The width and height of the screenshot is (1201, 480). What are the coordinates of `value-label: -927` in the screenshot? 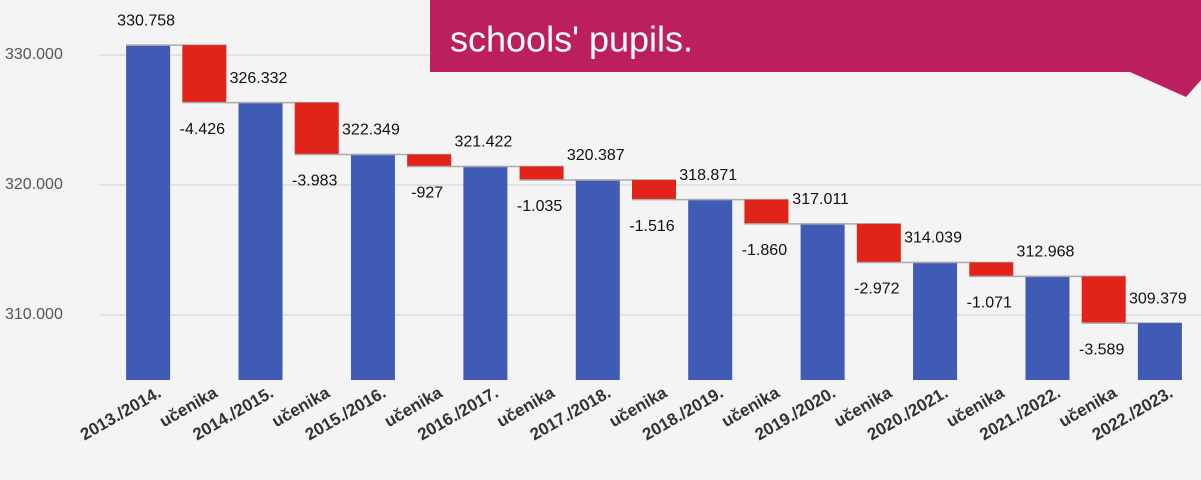 It's located at (427, 193).